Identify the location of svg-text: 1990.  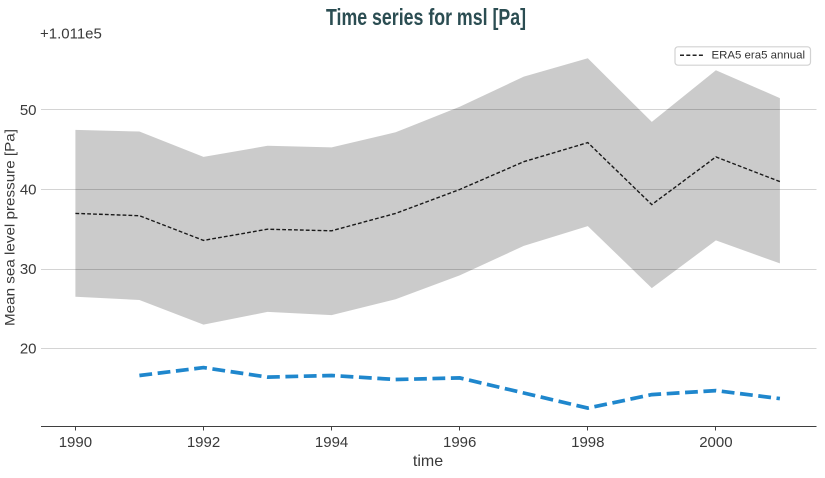
(75, 442).